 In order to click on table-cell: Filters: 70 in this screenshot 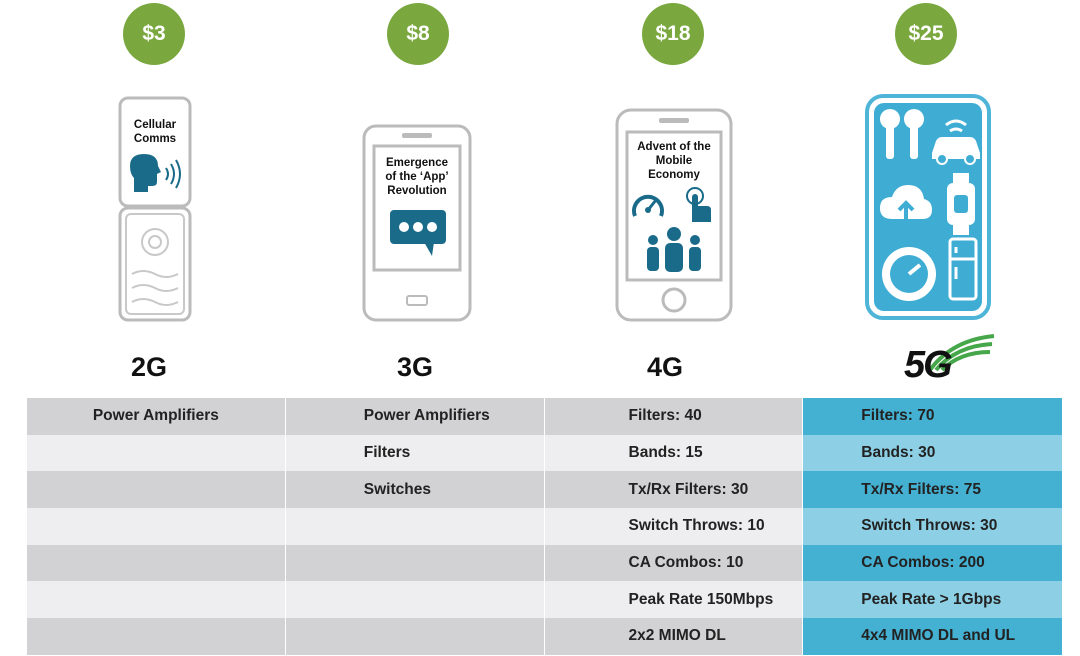, I will do `click(932, 416)`.